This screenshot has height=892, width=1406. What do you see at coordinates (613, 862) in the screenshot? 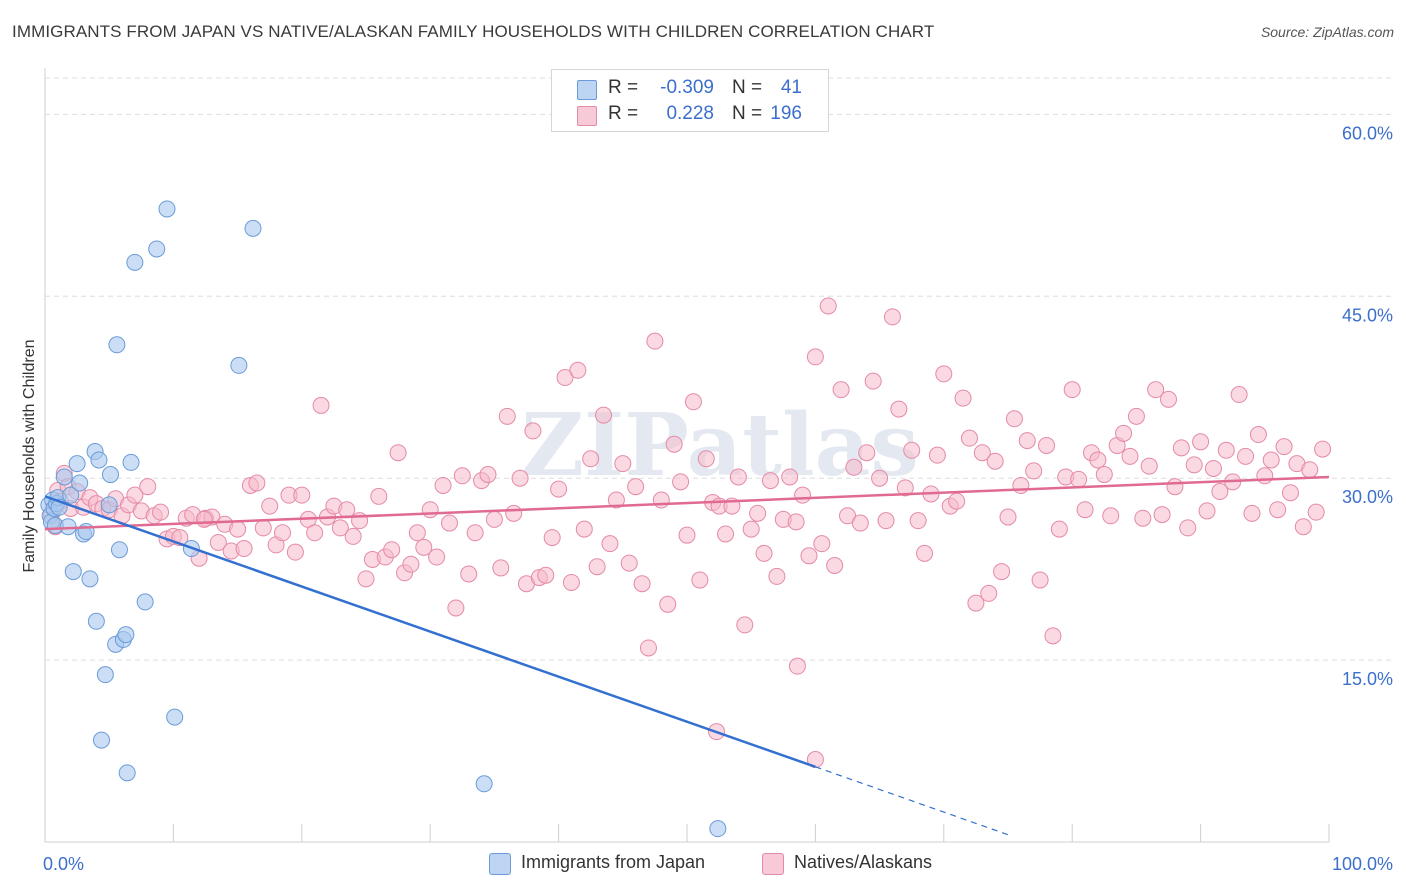
I see `legend-label-japan: Immigrants from Japan` at bounding box center [613, 862].